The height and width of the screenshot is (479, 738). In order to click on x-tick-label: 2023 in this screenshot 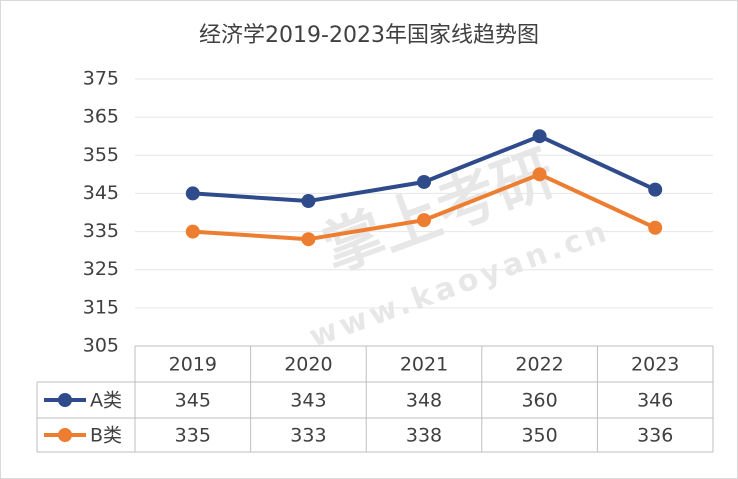, I will do `click(655, 365)`.